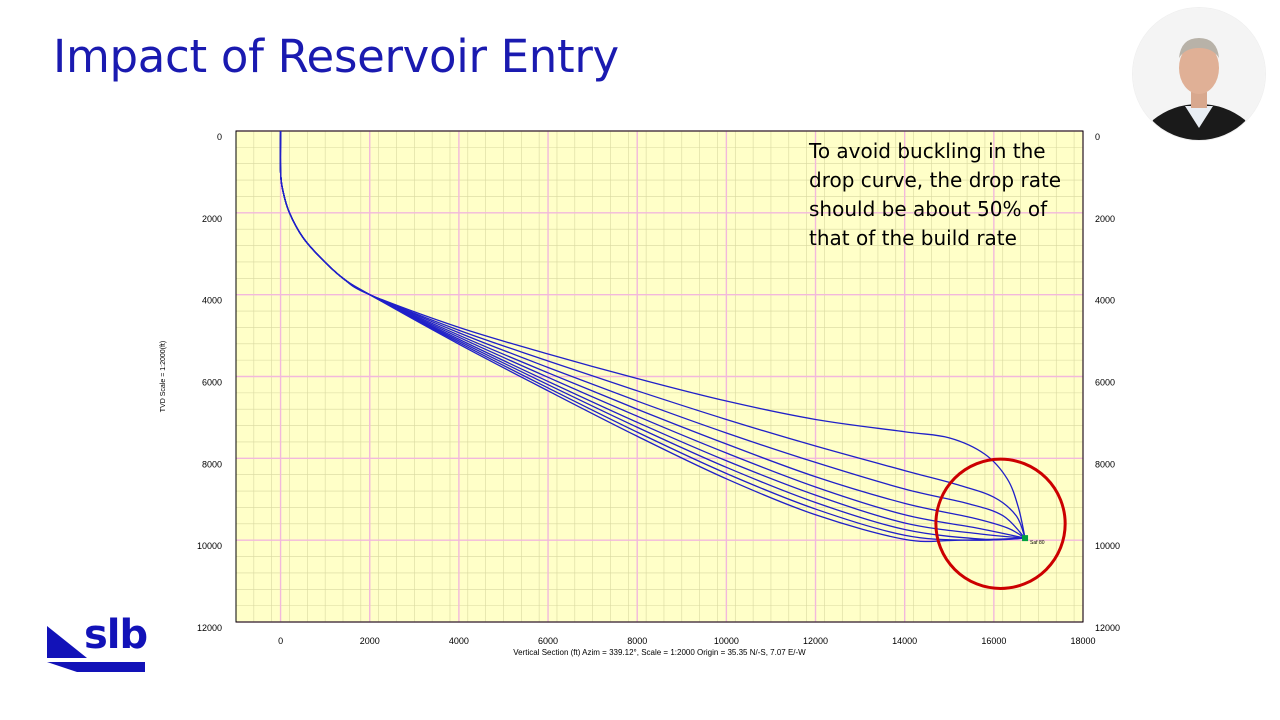 The height and width of the screenshot is (720, 1280). Describe the element at coordinates (116, 635) in the screenshot. I see `logo-text: slb` at that location.